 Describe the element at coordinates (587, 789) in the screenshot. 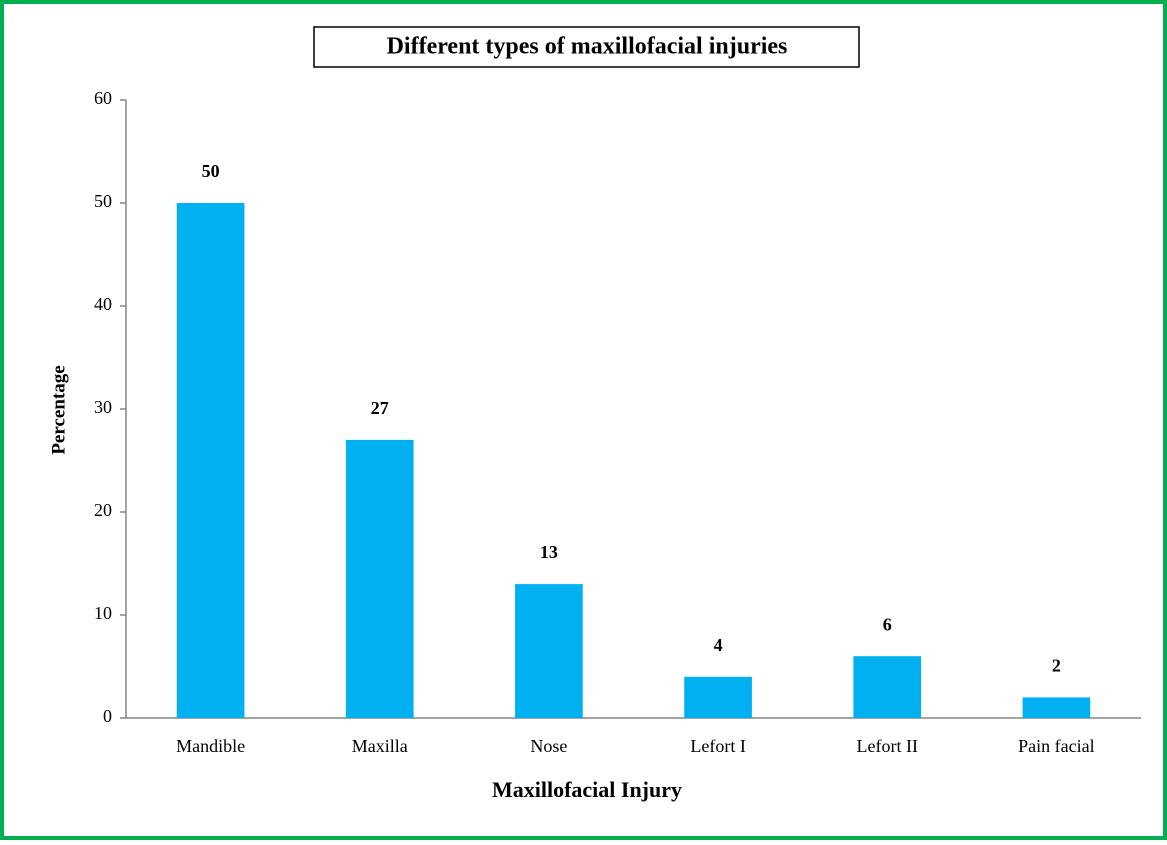

I see `x-axis-label: Maxillofacial Injury` at that location.